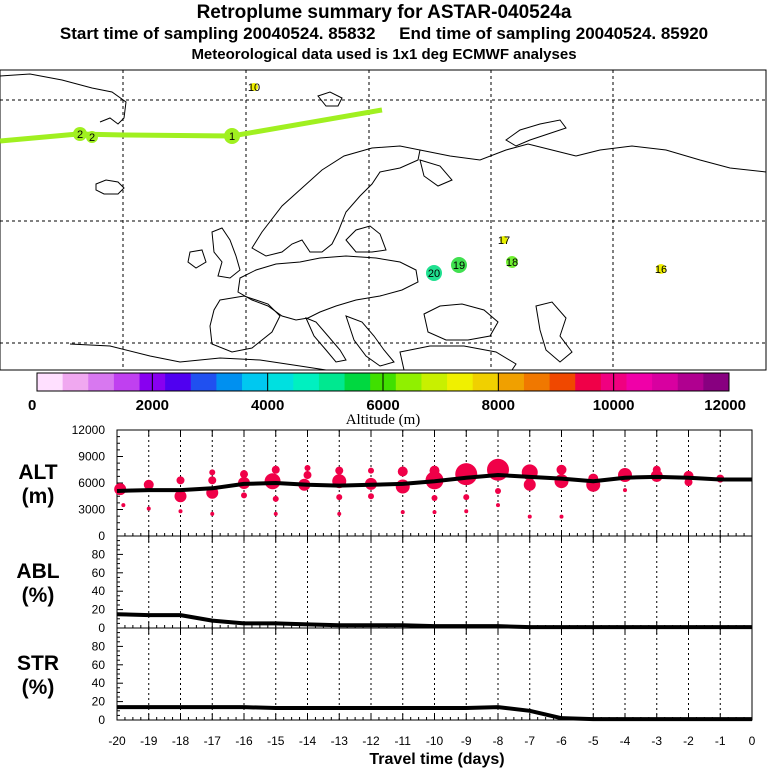 This screenshot has height=768, width=768. Describe the element at coordinates (32, 405) in the screenshot. I see `colorbar-tick-label-0: 0` at that location.